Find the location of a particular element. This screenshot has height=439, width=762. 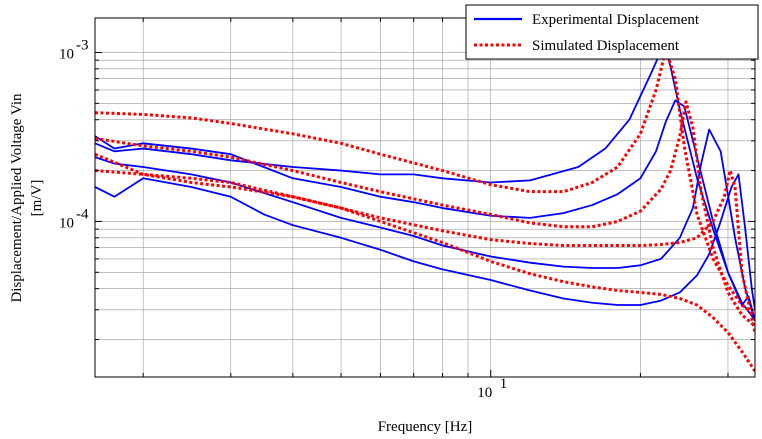

y-tick-label-exponent: -4 is located at coordinates (82, 214).